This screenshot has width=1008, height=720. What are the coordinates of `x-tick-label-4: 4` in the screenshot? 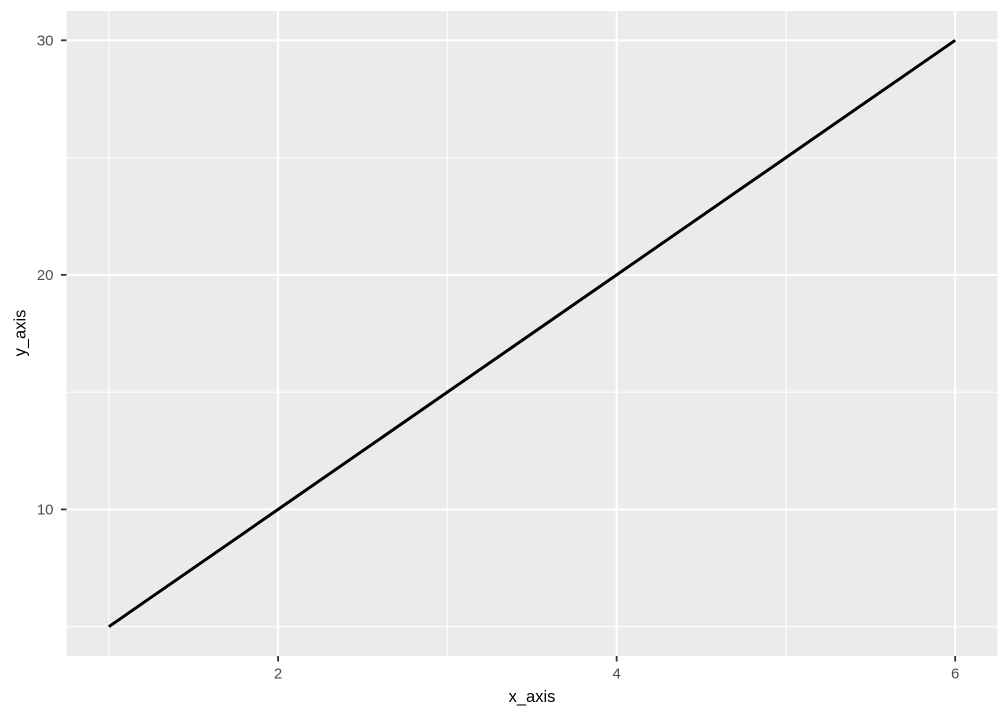 It's located at (616, 674).